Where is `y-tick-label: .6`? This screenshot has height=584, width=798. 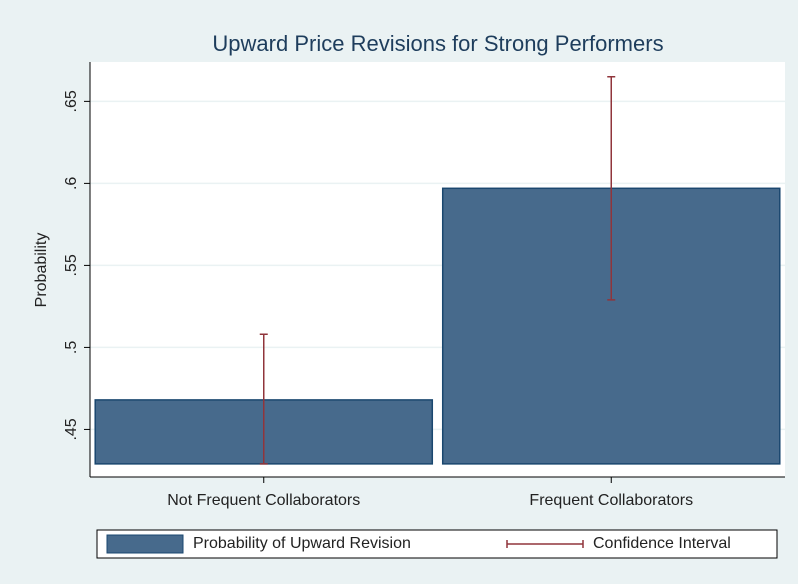 y-tick-label: .6 is located at coordinates (71, 183).